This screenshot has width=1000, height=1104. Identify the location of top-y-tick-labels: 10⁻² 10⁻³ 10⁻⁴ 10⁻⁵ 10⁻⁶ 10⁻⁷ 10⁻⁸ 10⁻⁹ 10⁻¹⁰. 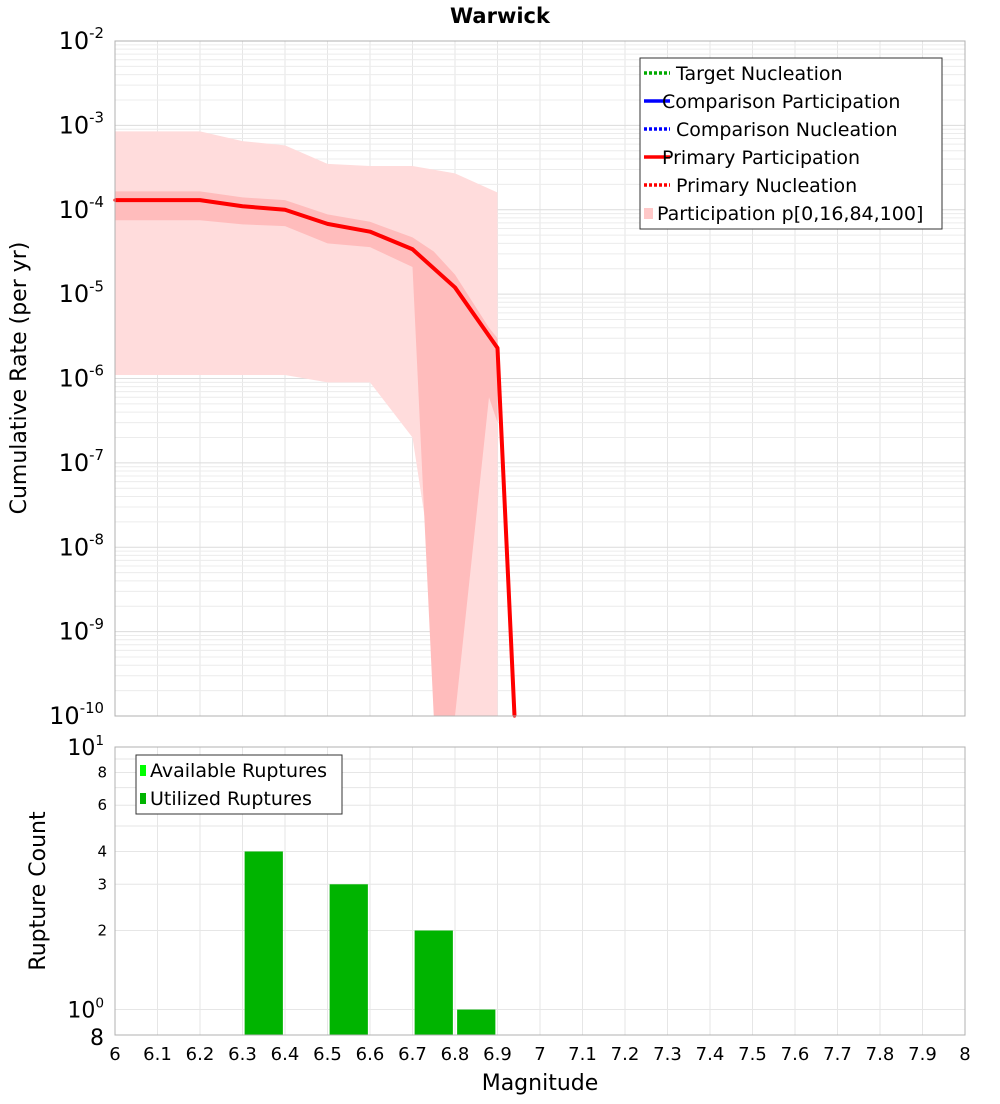
(76, 377).